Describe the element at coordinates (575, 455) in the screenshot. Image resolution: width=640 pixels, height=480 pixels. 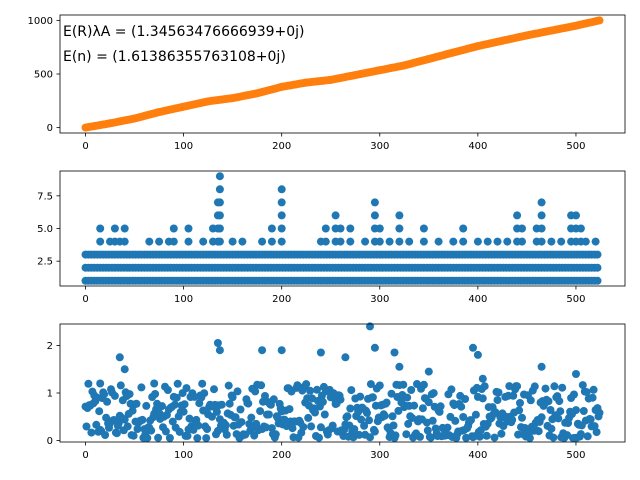
I see `value-x-tick-label: 500` at that location.